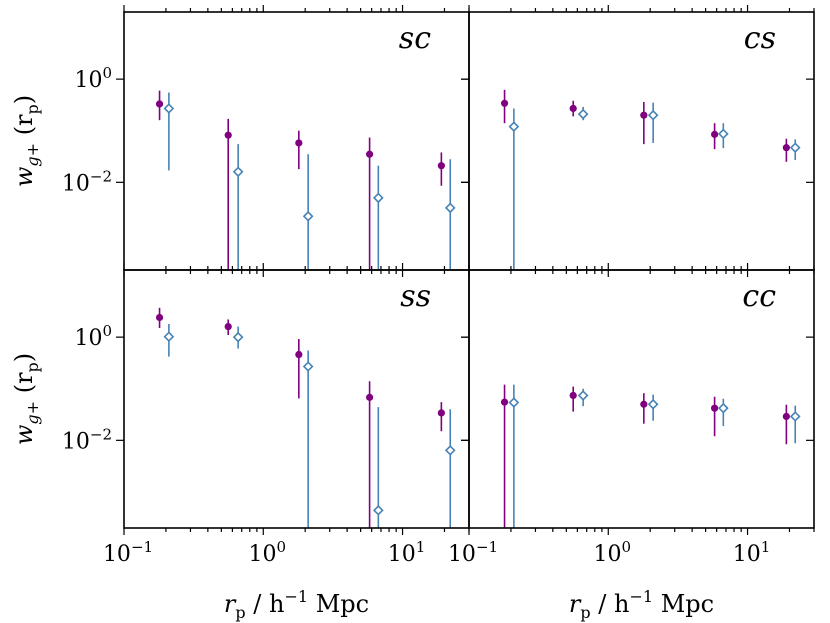 This screenshot has width=830, height=623. Describe the element at coordinates (296, 604) in the screenshot. I see `x-axis-label-left: rp / h−1 Mpc` at that location.